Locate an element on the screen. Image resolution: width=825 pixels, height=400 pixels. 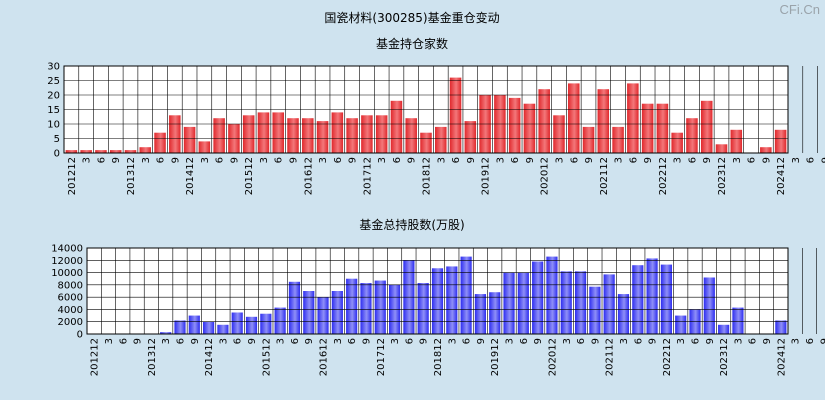
chart-1-title: 基金持仓家数 is located at coordinates (412, 43).